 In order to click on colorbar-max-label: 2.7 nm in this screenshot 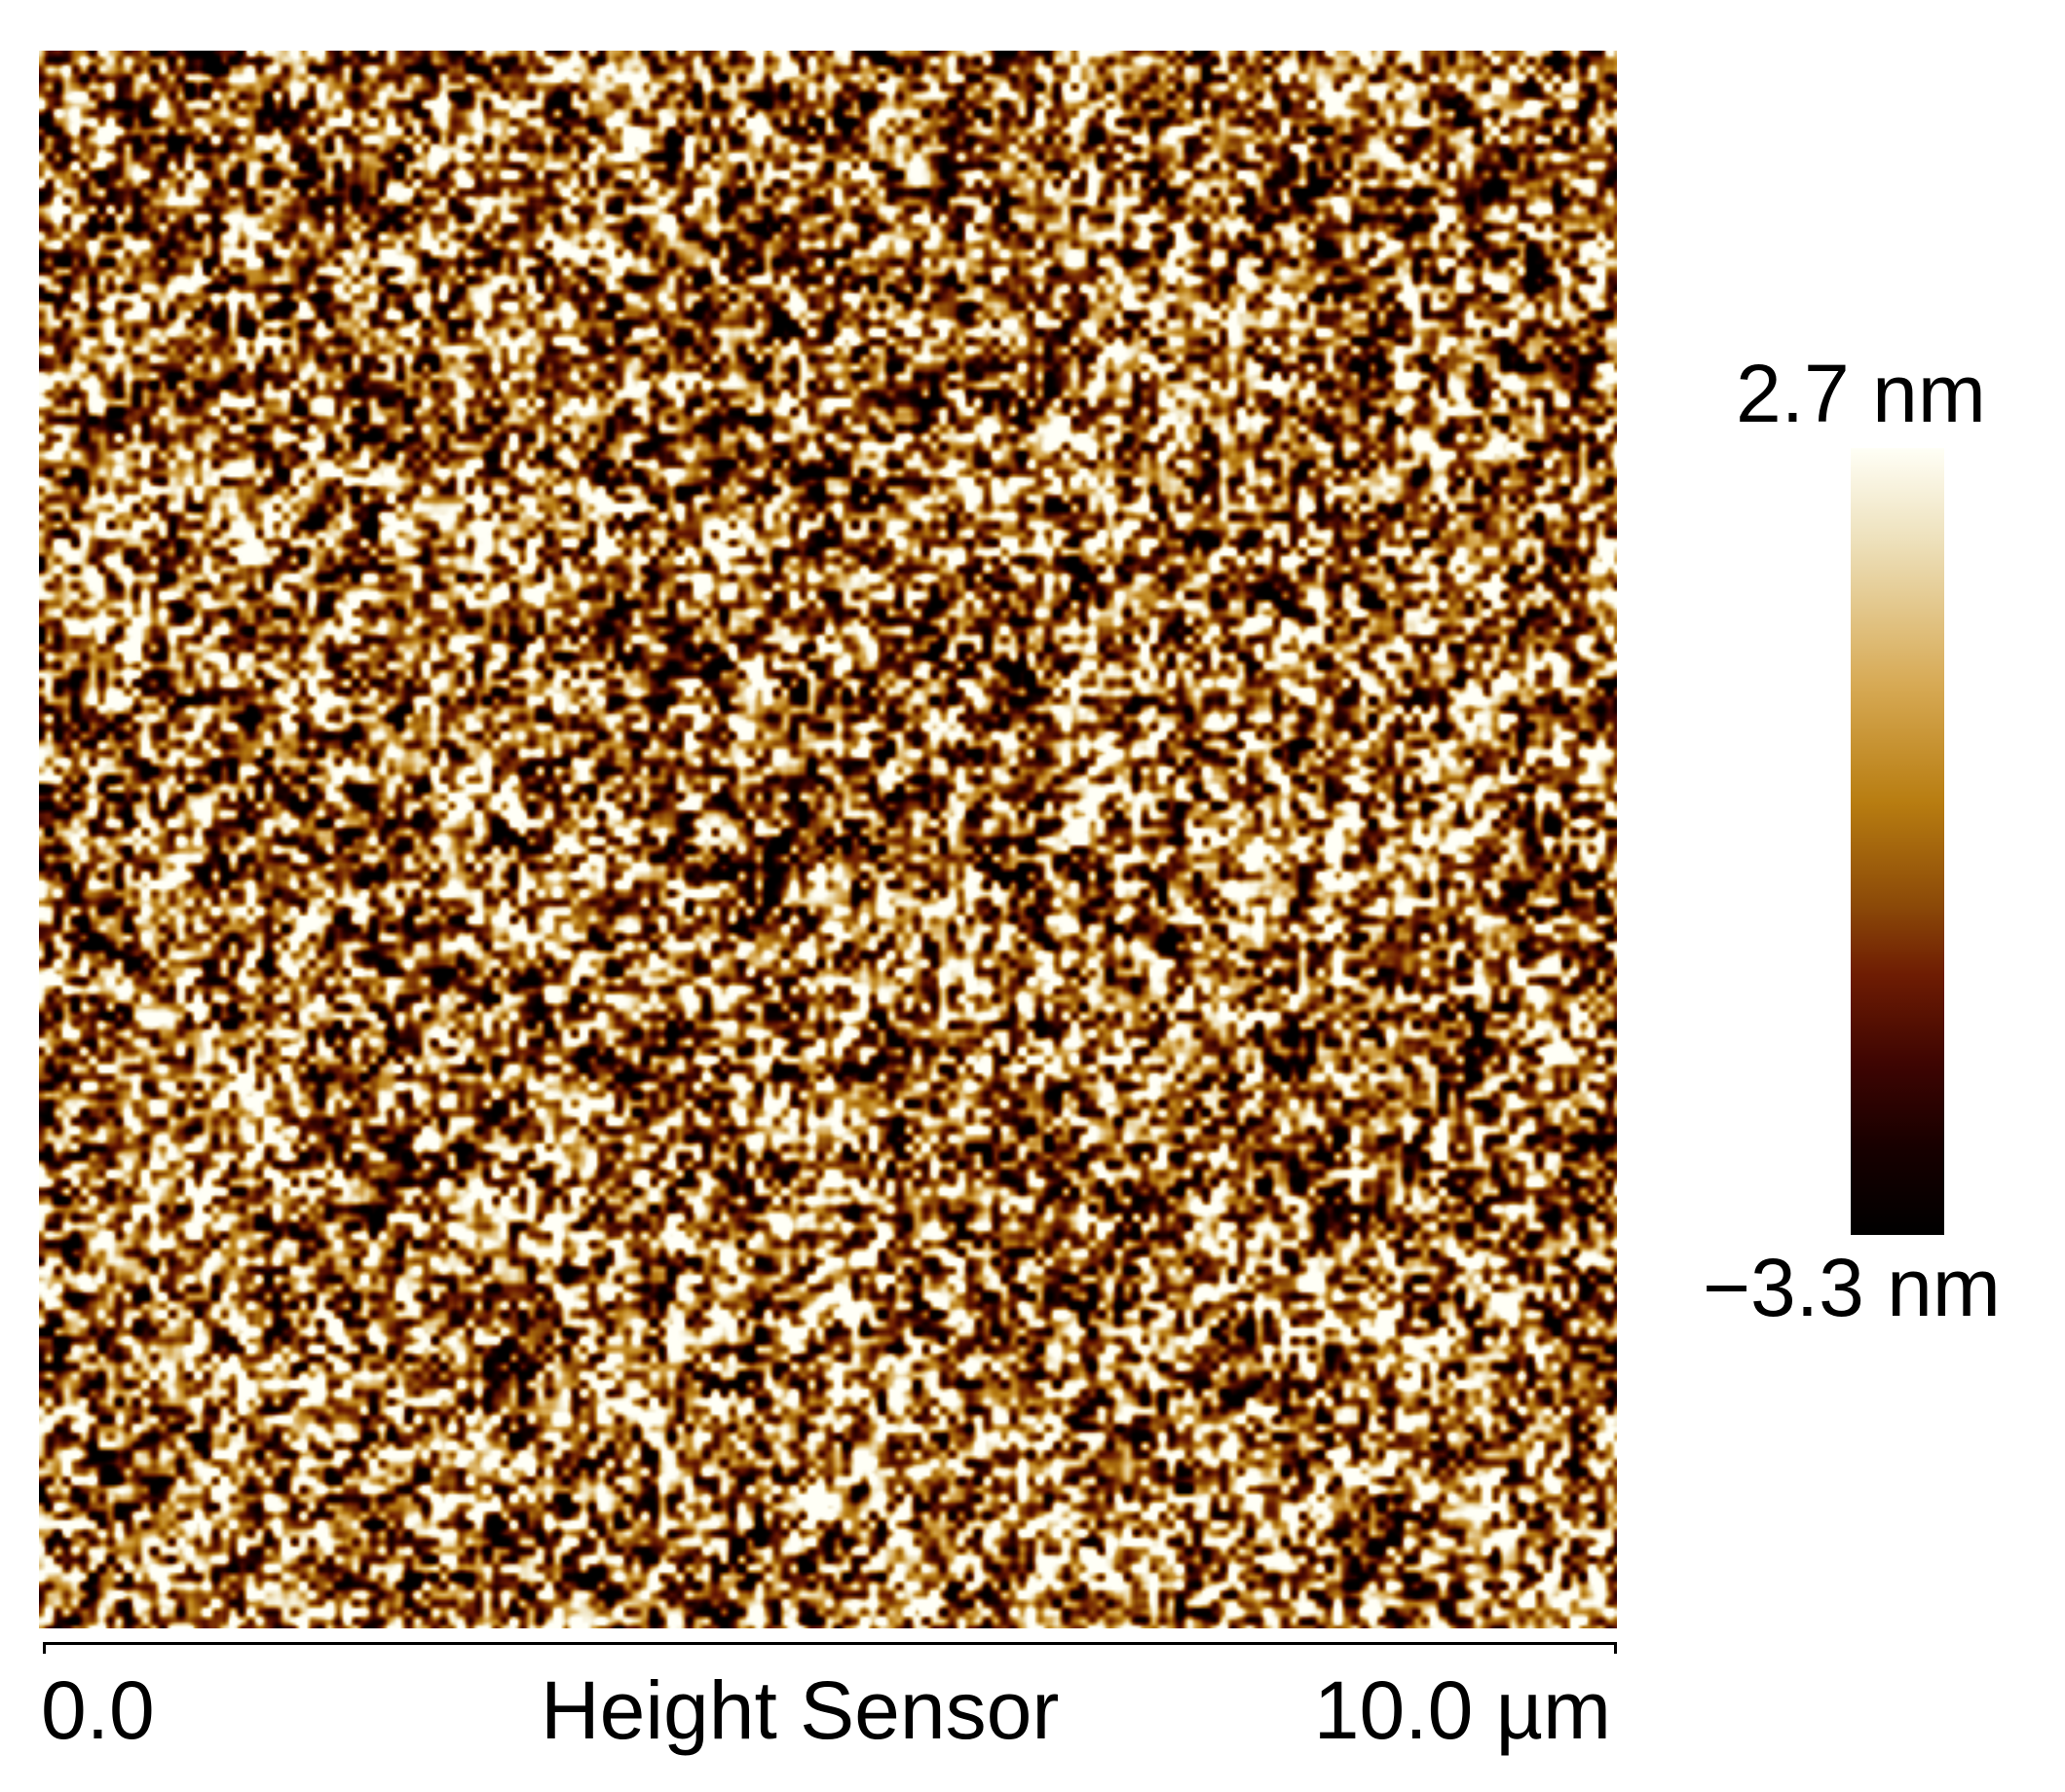, I will do `click(1861, 393)`.